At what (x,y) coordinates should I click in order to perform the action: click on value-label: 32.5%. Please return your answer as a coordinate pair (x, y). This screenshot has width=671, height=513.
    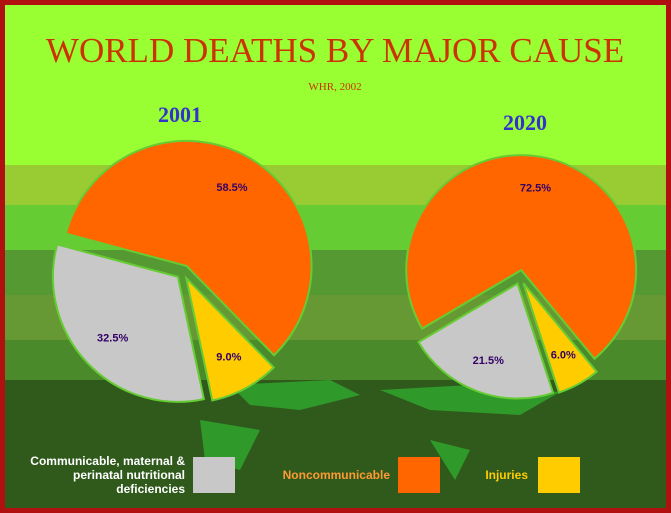
    Looking at the image, I should click on (112, 339).